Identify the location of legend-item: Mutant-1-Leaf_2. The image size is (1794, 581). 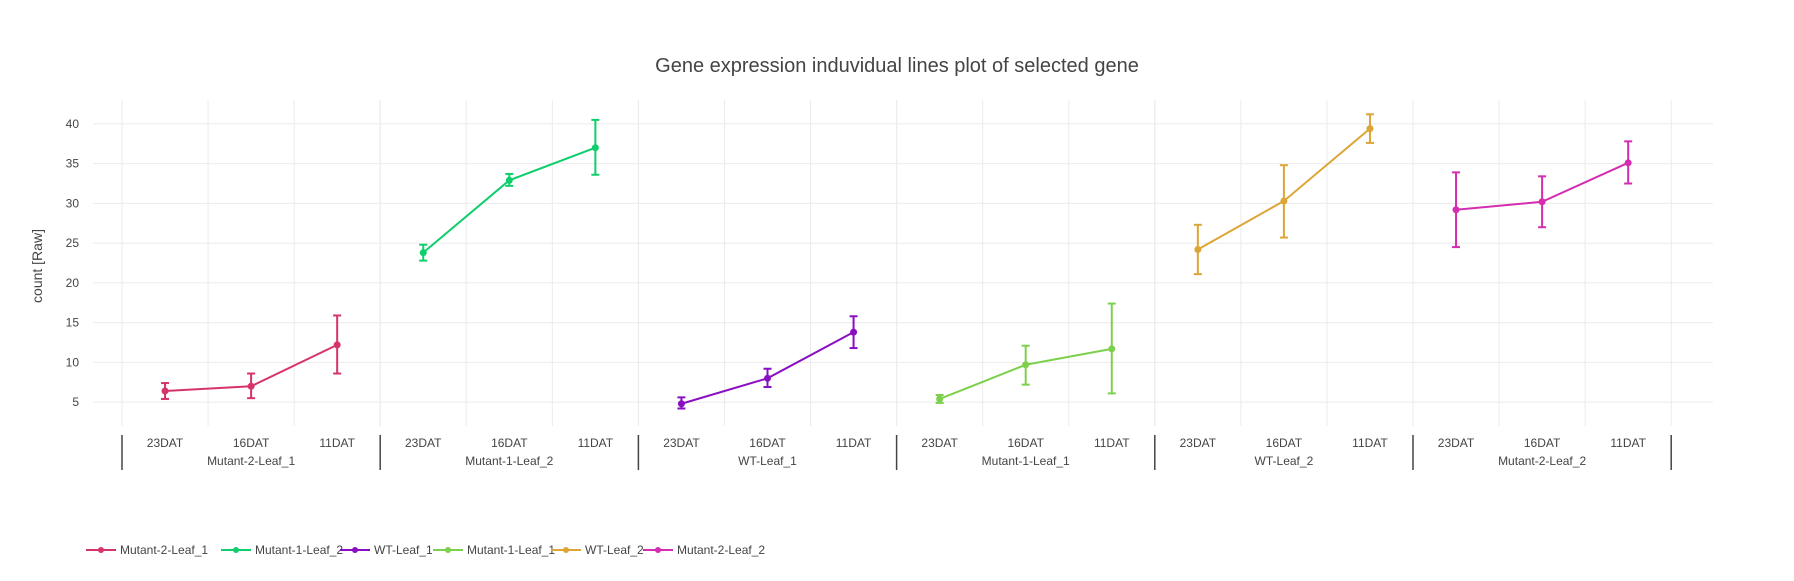
(282, 550).